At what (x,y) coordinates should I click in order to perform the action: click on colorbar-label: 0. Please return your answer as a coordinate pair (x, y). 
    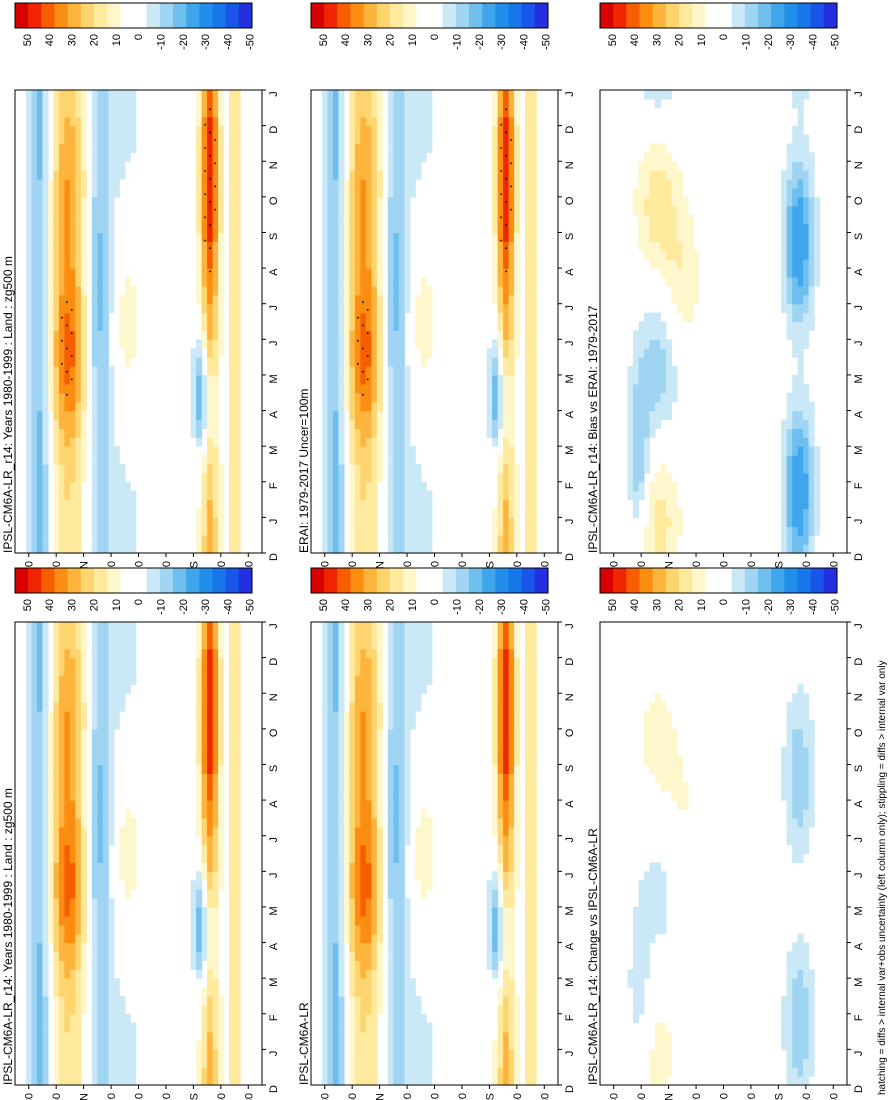
    Looking at the image, I should click on (139, 37).